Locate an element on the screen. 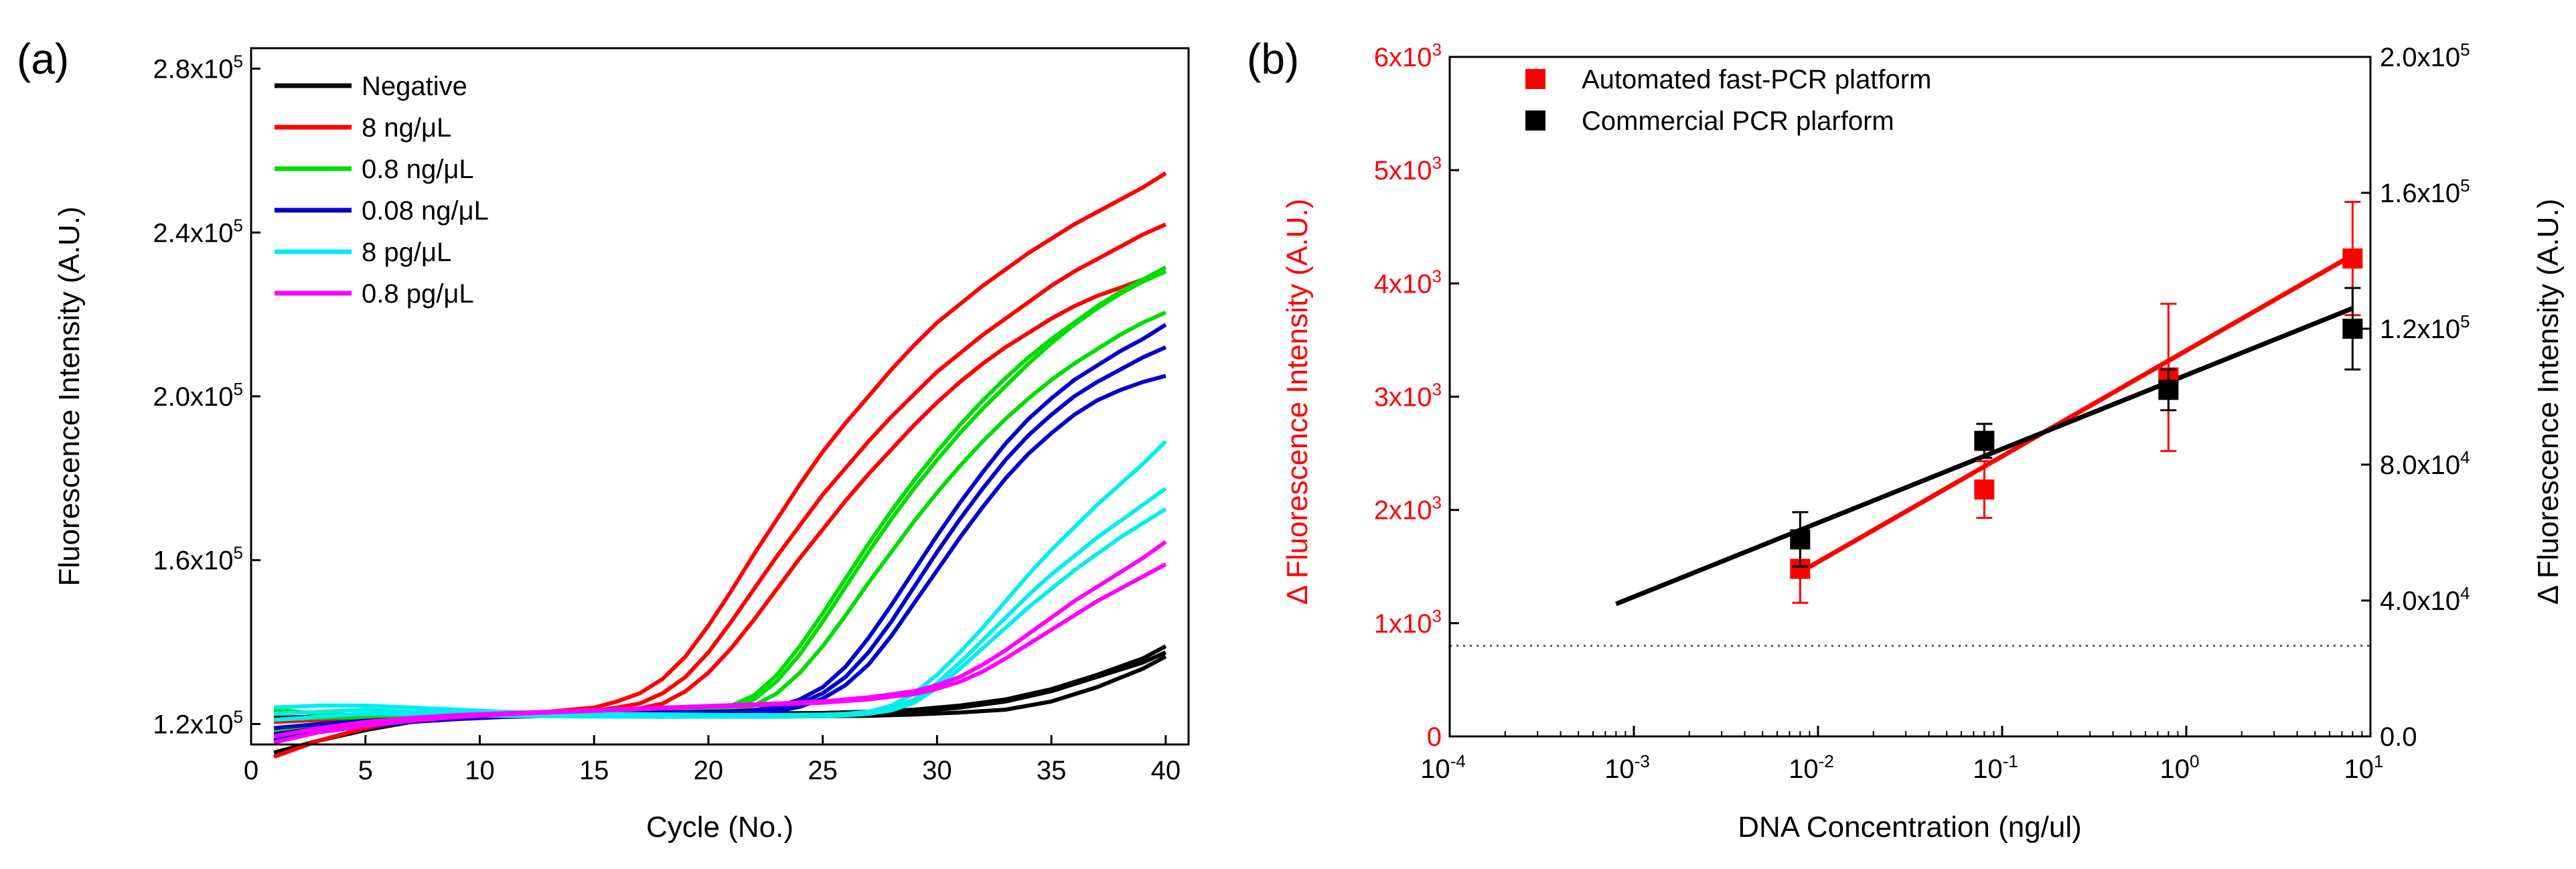  panel-b-legend-label-0: Automated fast-PCR platform is located at coordinates (1756, 79).